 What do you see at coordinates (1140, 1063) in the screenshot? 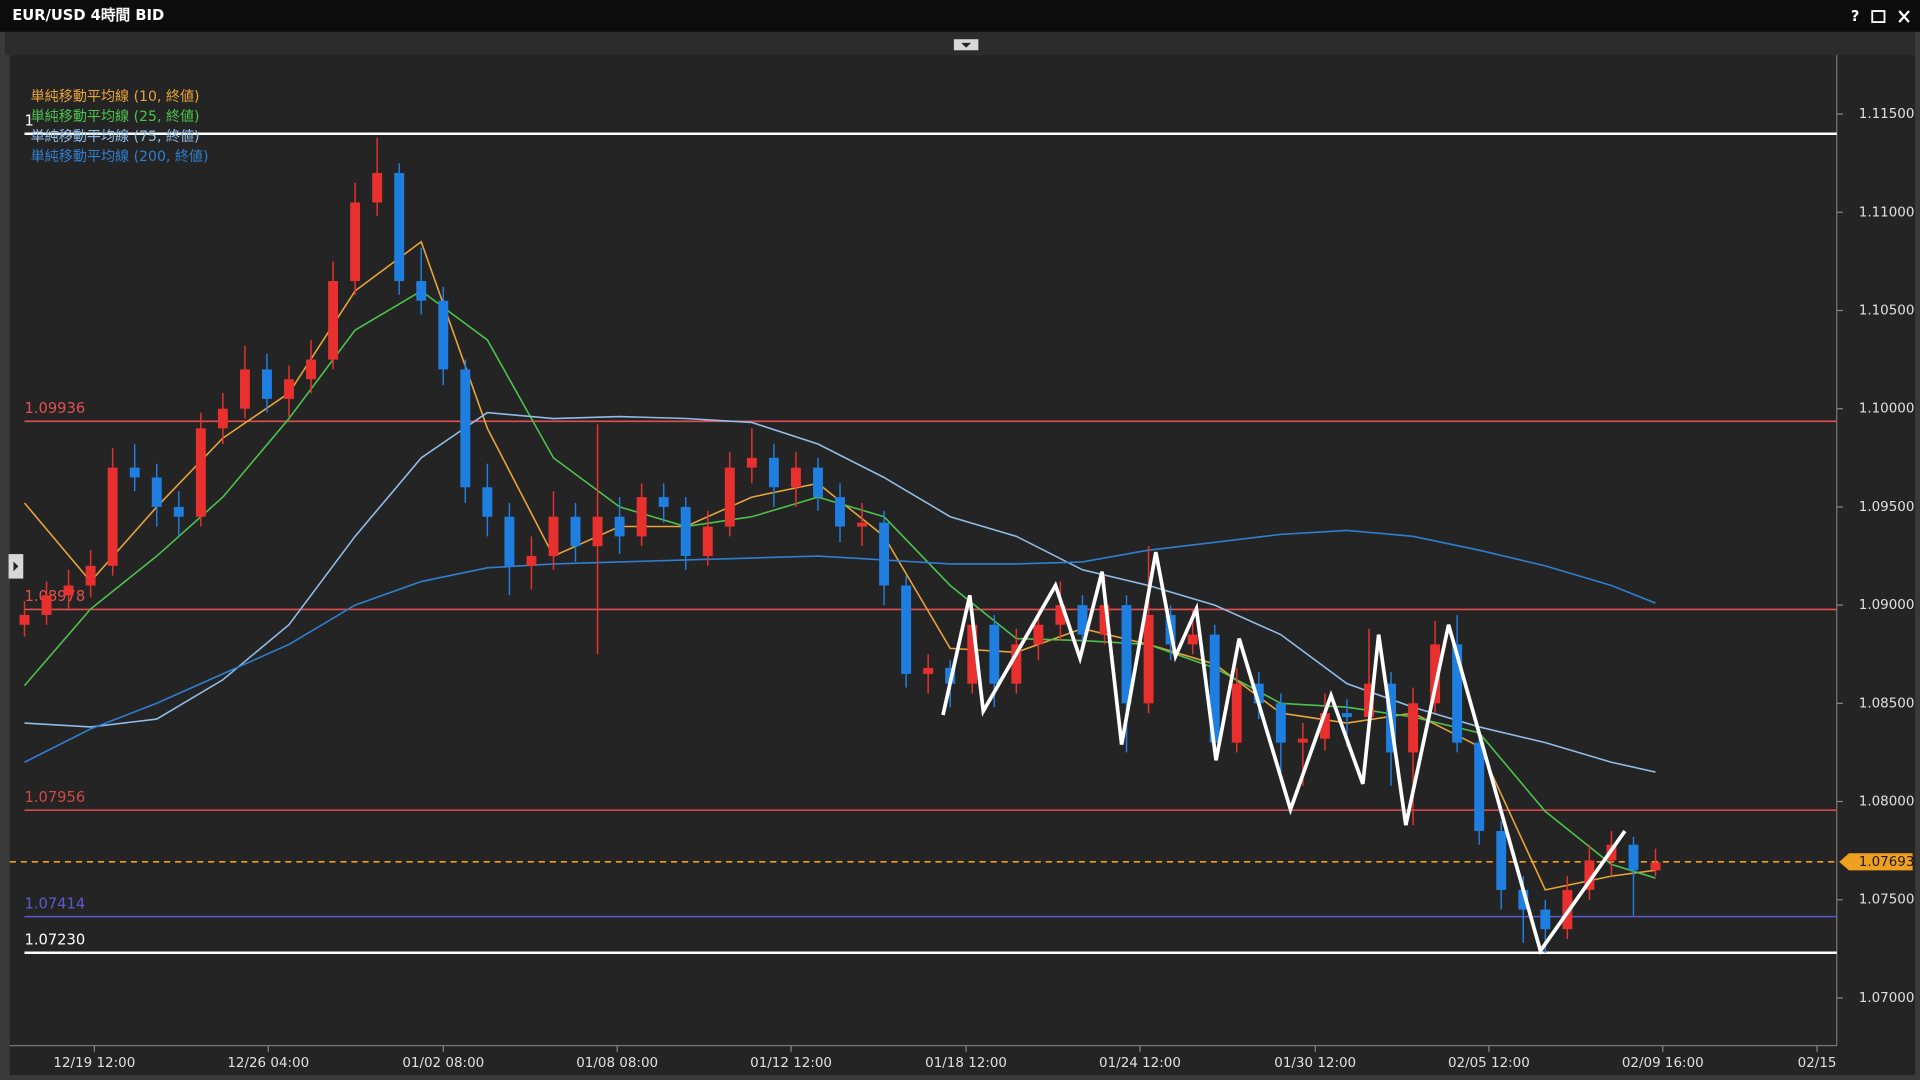
I see `x-tick-label: 01/24 12:00` at bounding box center [1140, 1063].